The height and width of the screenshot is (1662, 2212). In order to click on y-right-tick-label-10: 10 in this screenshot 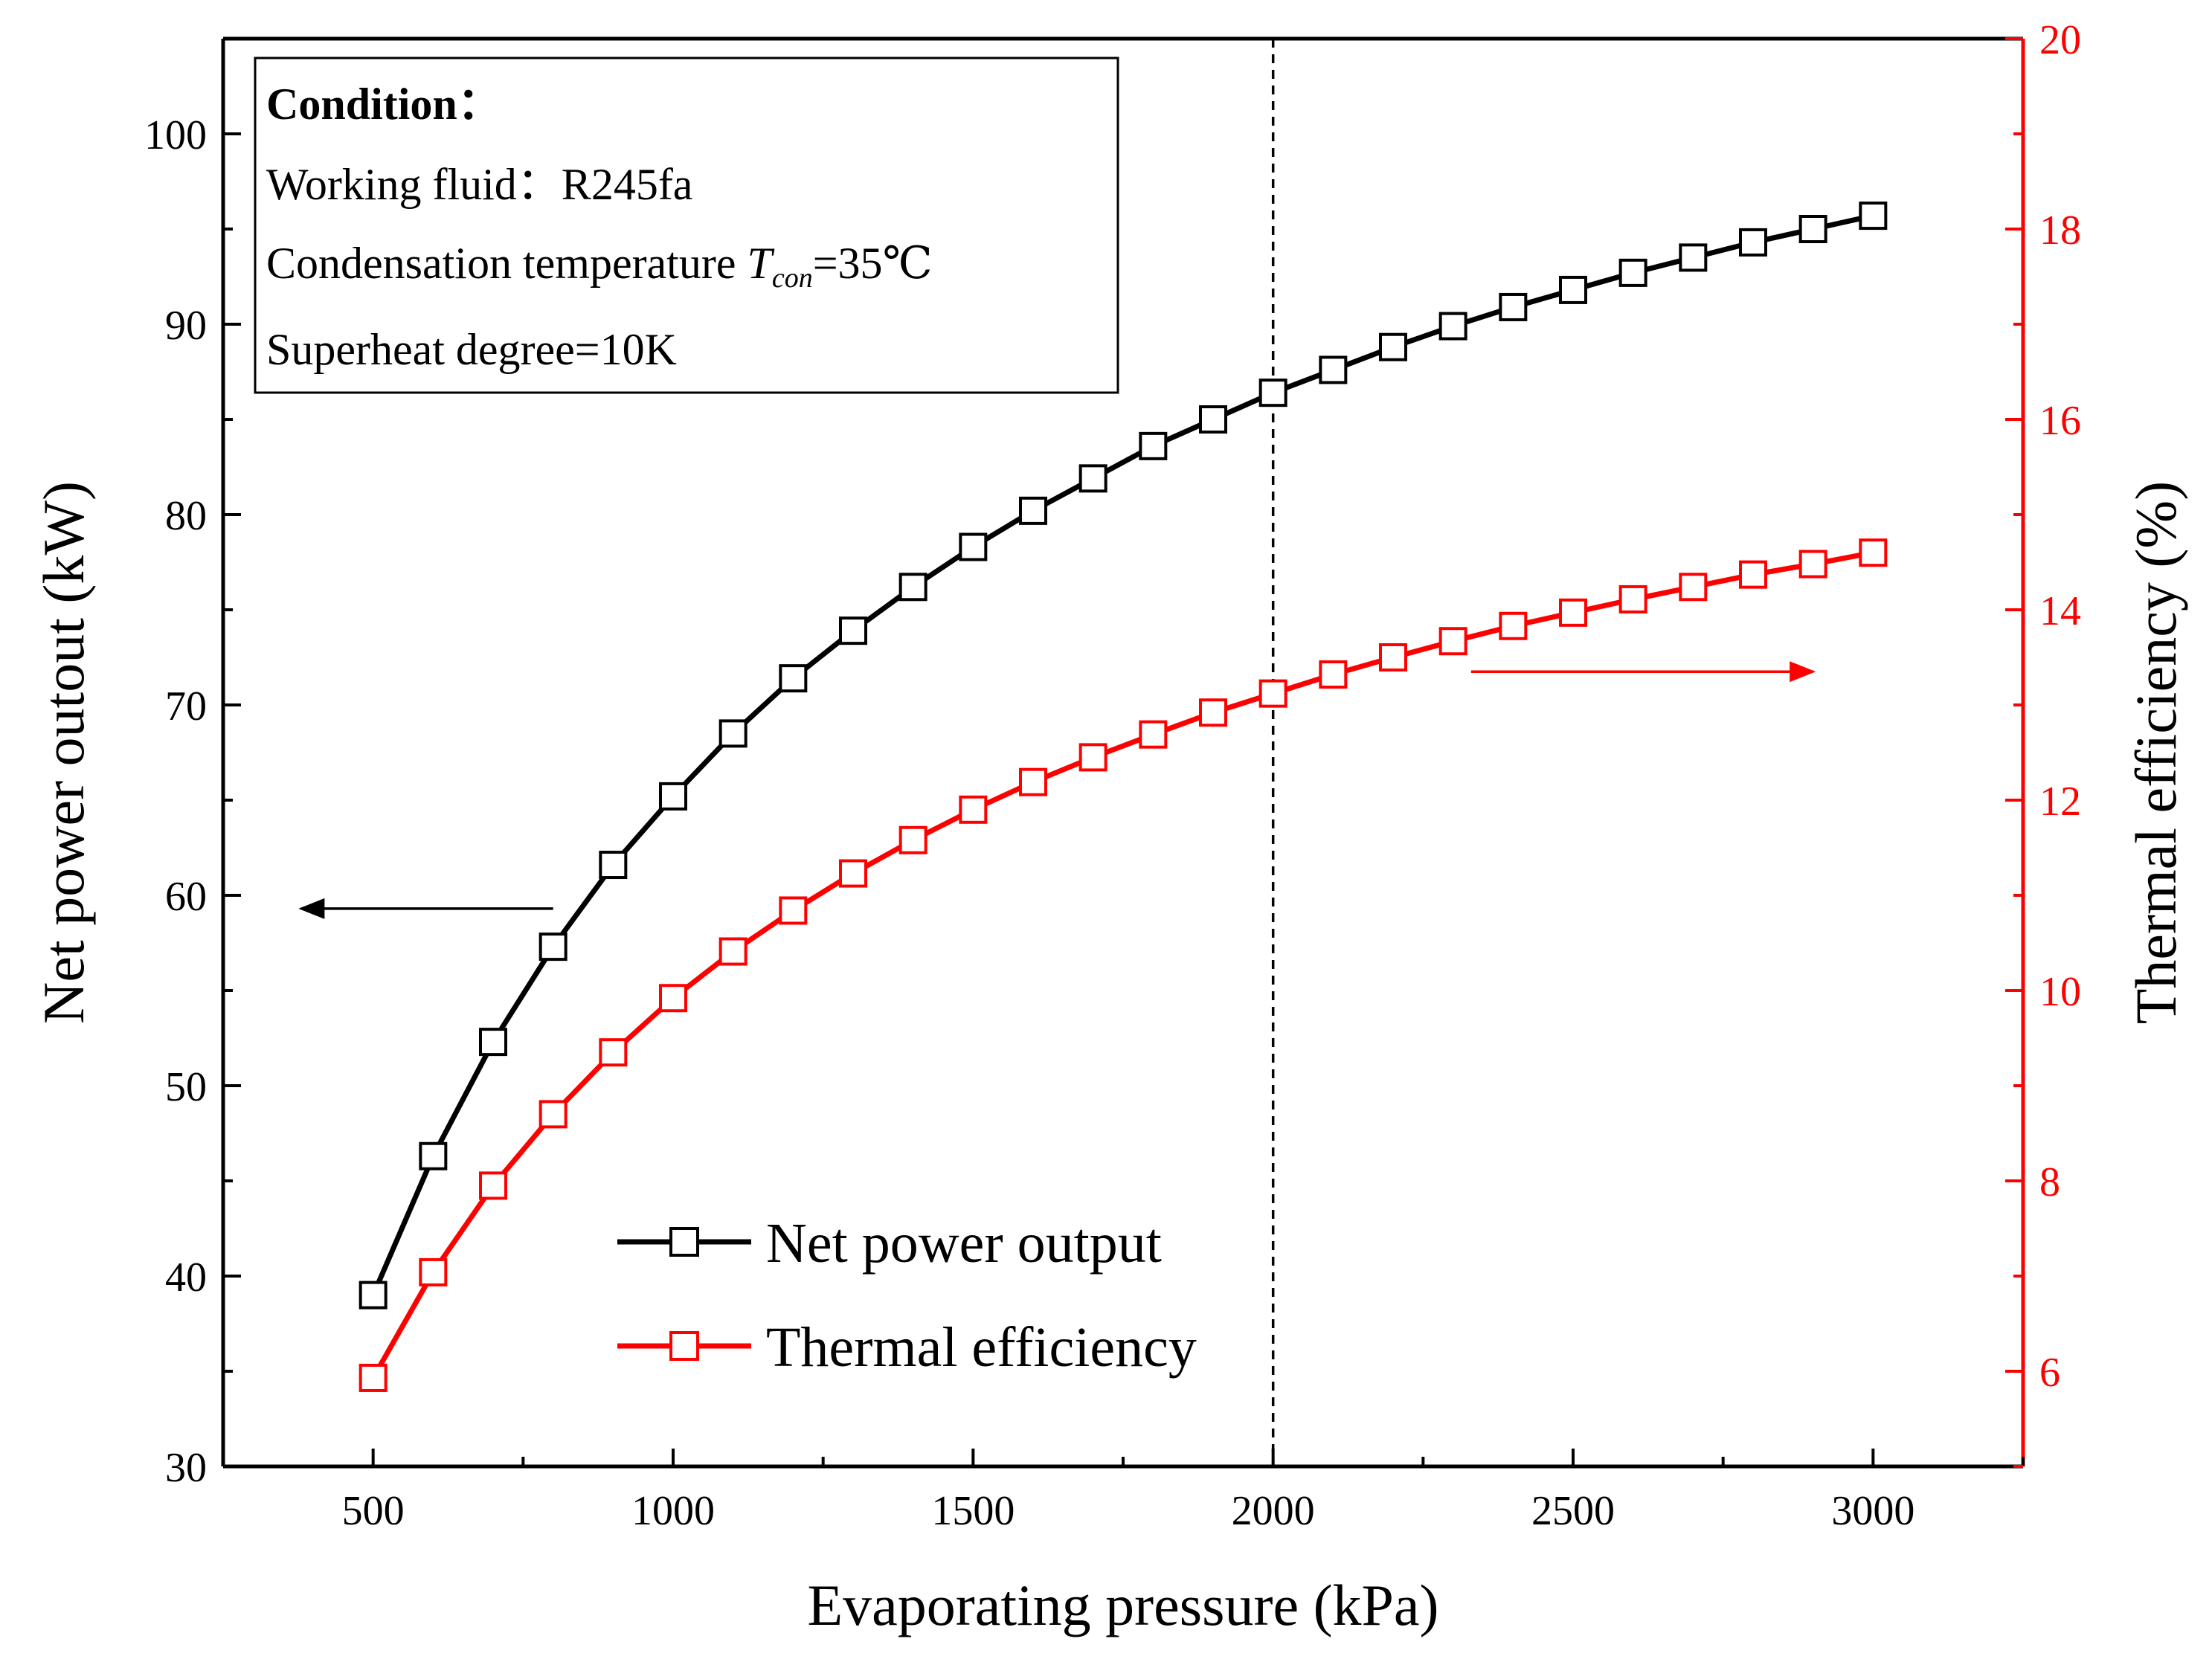, I will do `click(2060, 992)`.